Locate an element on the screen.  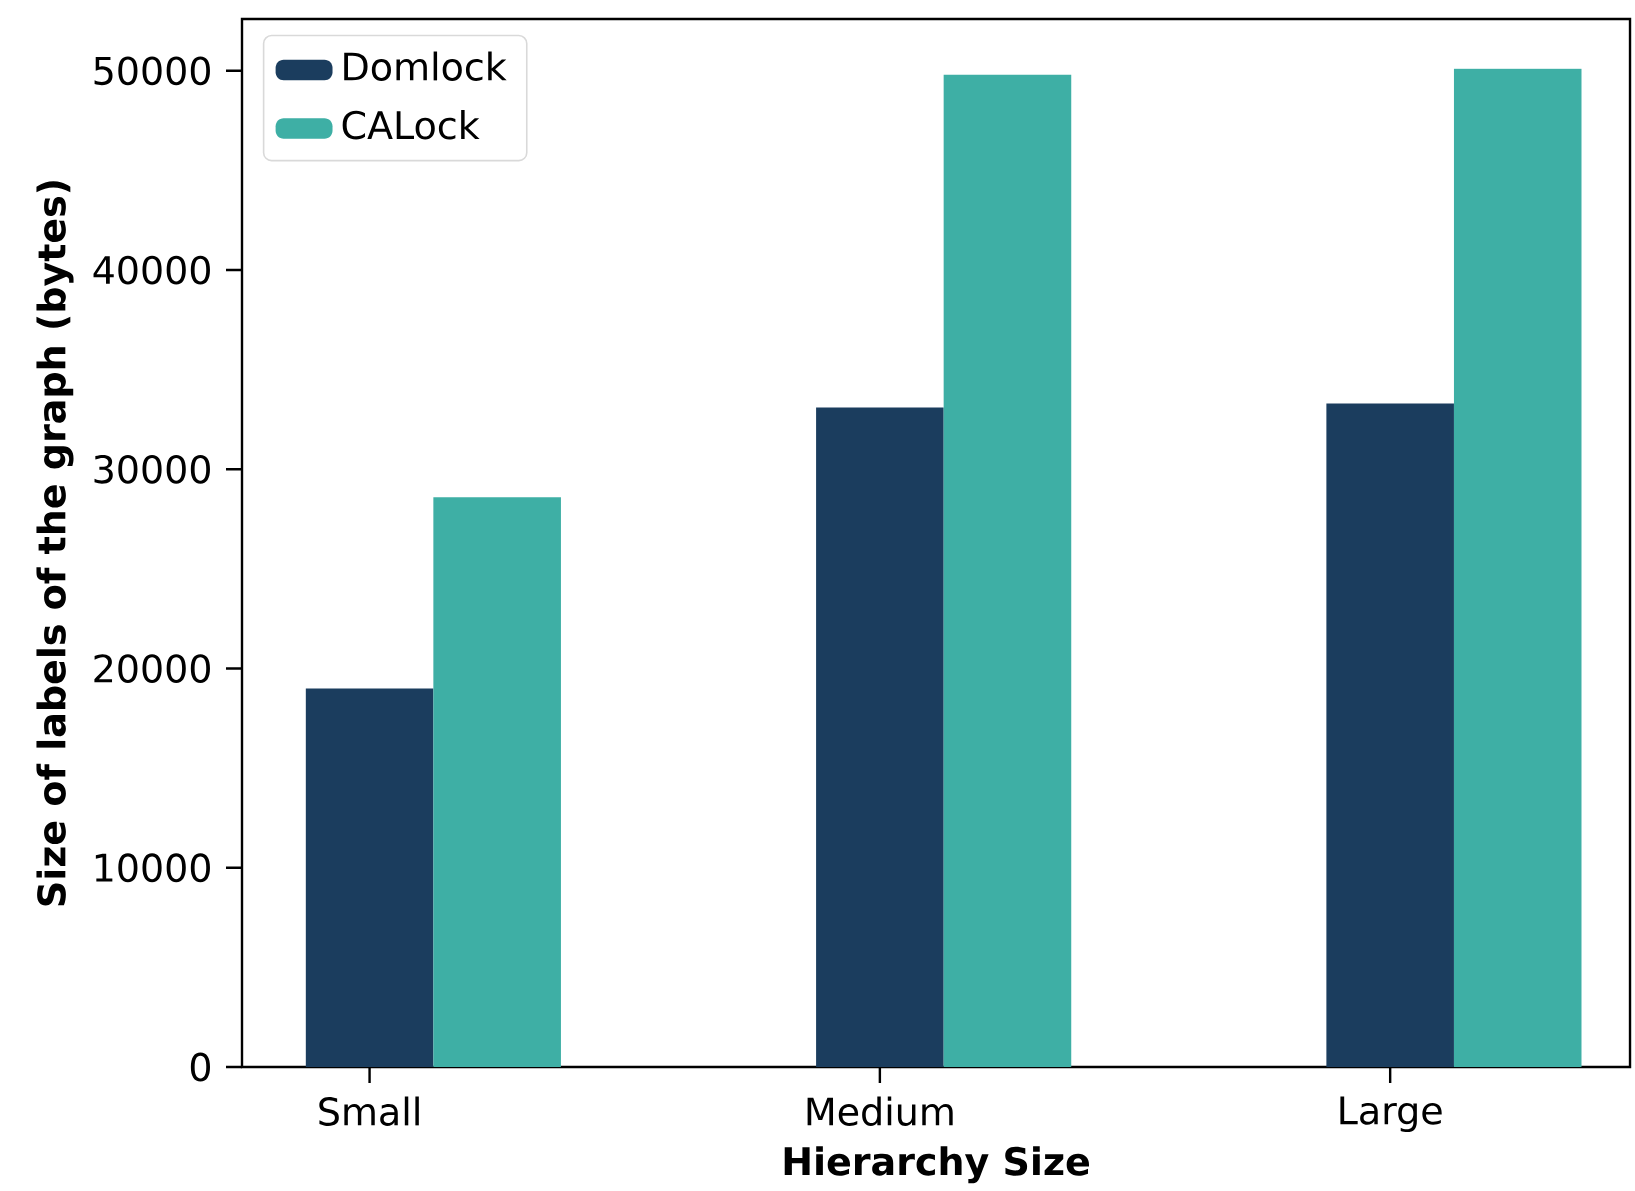
x-tick-label: Medium is located at coordinates (880, 1111).